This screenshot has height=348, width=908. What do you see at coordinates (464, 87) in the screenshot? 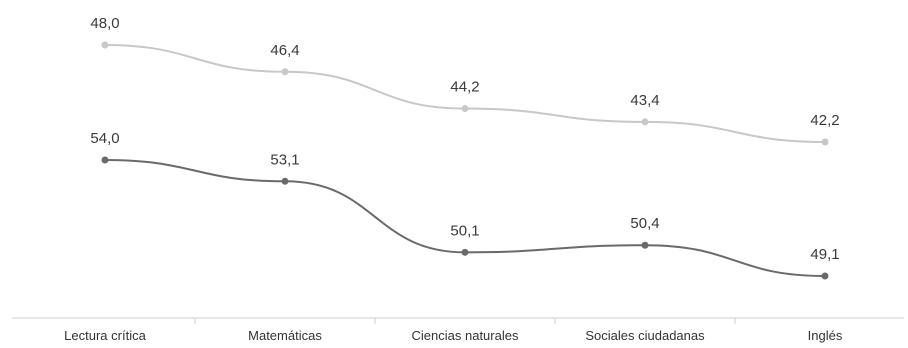
I see `series-1-data-label: 44,2` at bounding box center [464, 87].